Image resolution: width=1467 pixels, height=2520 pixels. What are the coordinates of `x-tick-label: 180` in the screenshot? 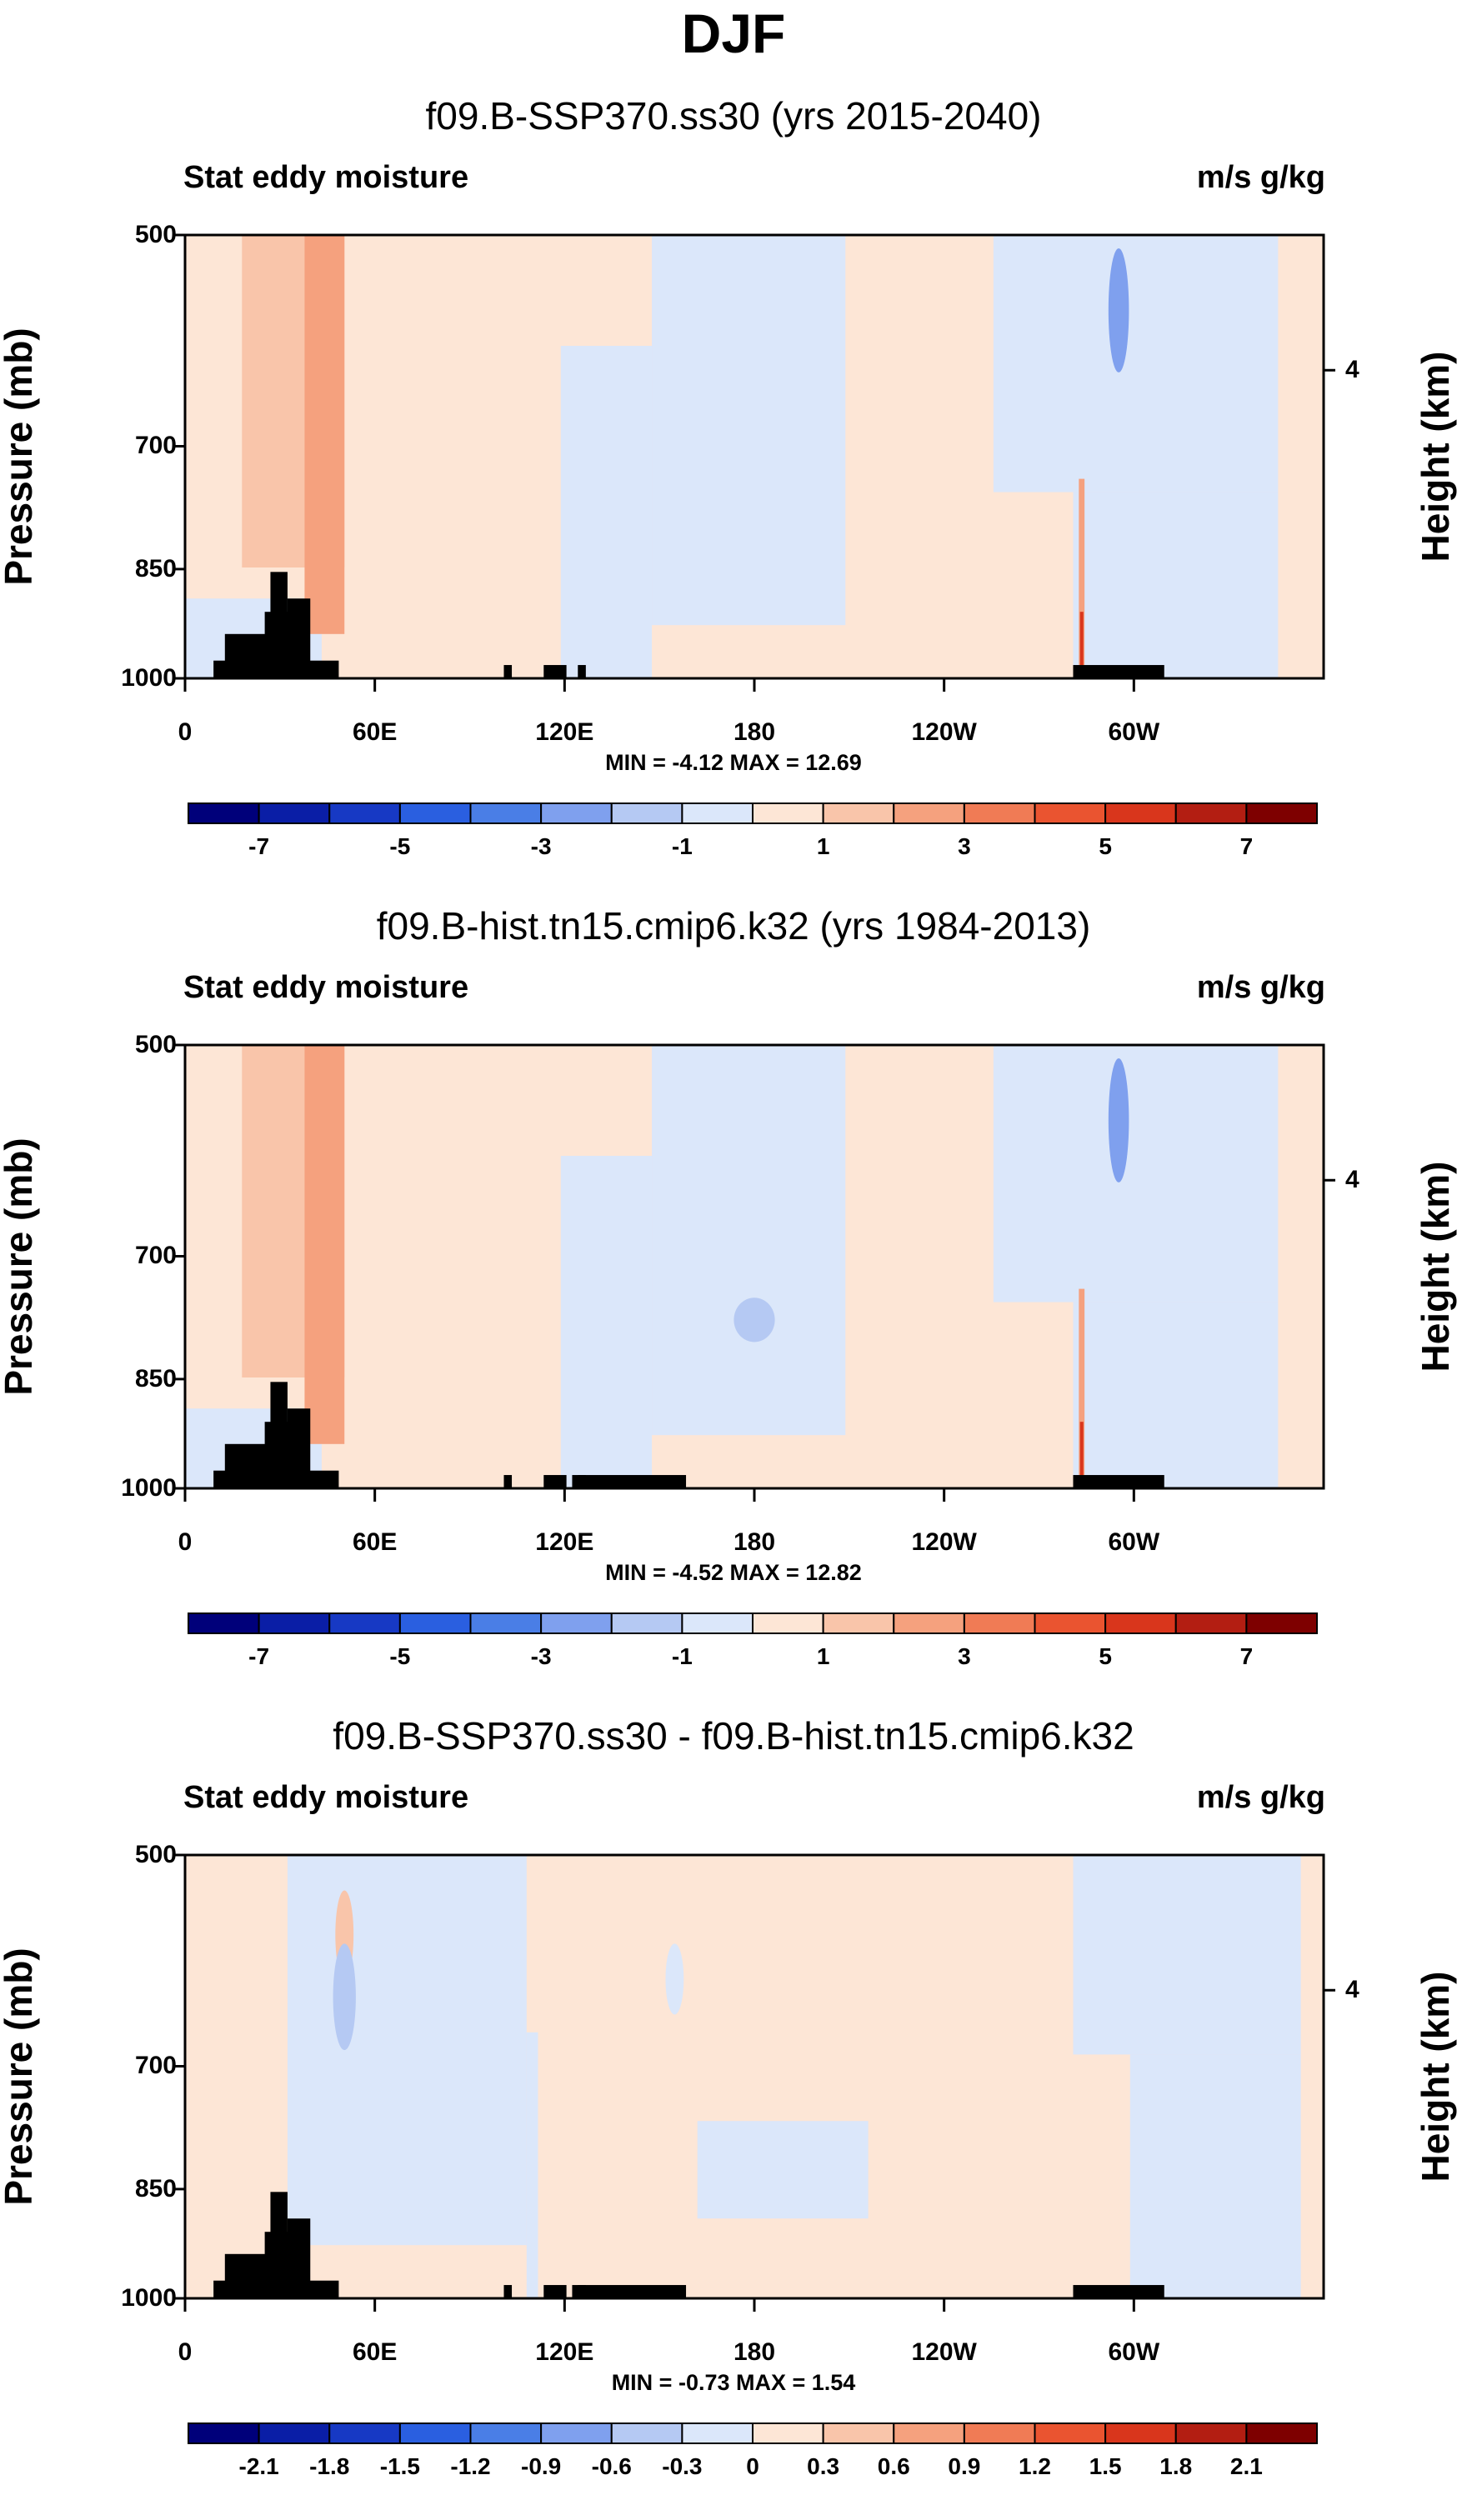 It's located at (754, 2352).